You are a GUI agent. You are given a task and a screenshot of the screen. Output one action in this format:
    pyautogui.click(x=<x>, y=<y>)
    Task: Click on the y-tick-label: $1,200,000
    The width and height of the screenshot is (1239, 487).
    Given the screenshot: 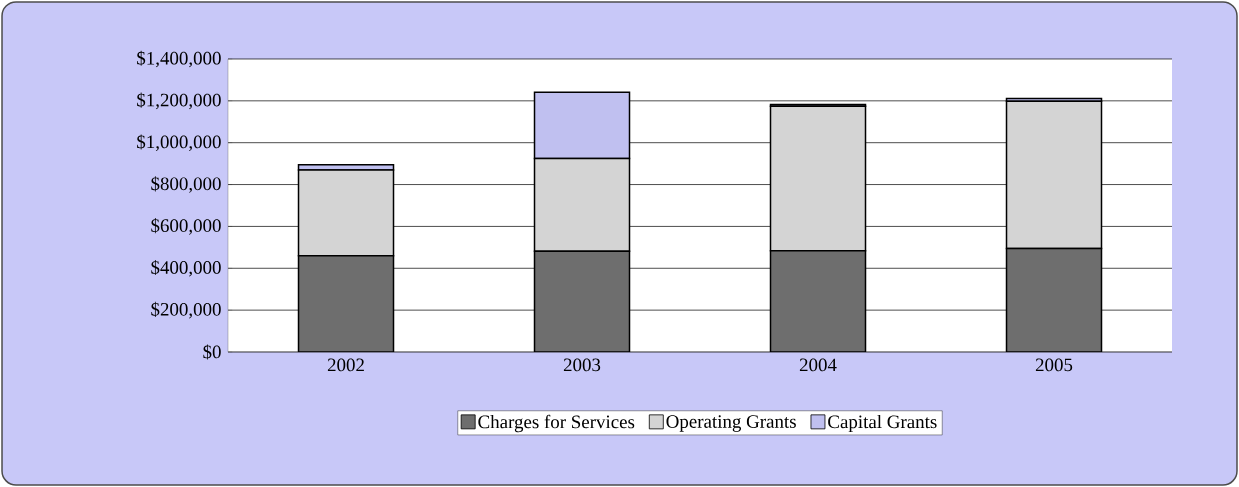 What is the action you would take?
    pyautogui.click(x=179, y=101)
    